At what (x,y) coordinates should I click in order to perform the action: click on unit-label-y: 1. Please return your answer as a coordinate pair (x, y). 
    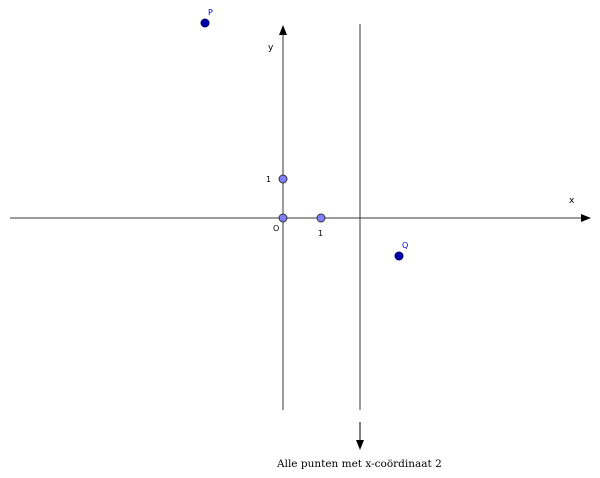
    Looking at the image, I should click on (268, 179).